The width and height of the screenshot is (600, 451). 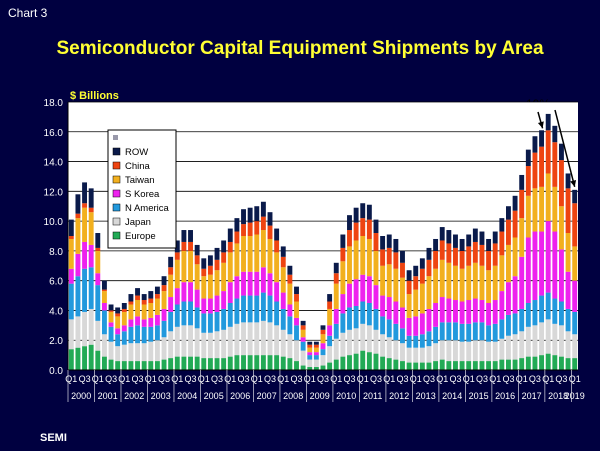 What do you see at coordinates (573, 183) in the screenshot?
I see `arrow-head` at bounding box center [573, 183].